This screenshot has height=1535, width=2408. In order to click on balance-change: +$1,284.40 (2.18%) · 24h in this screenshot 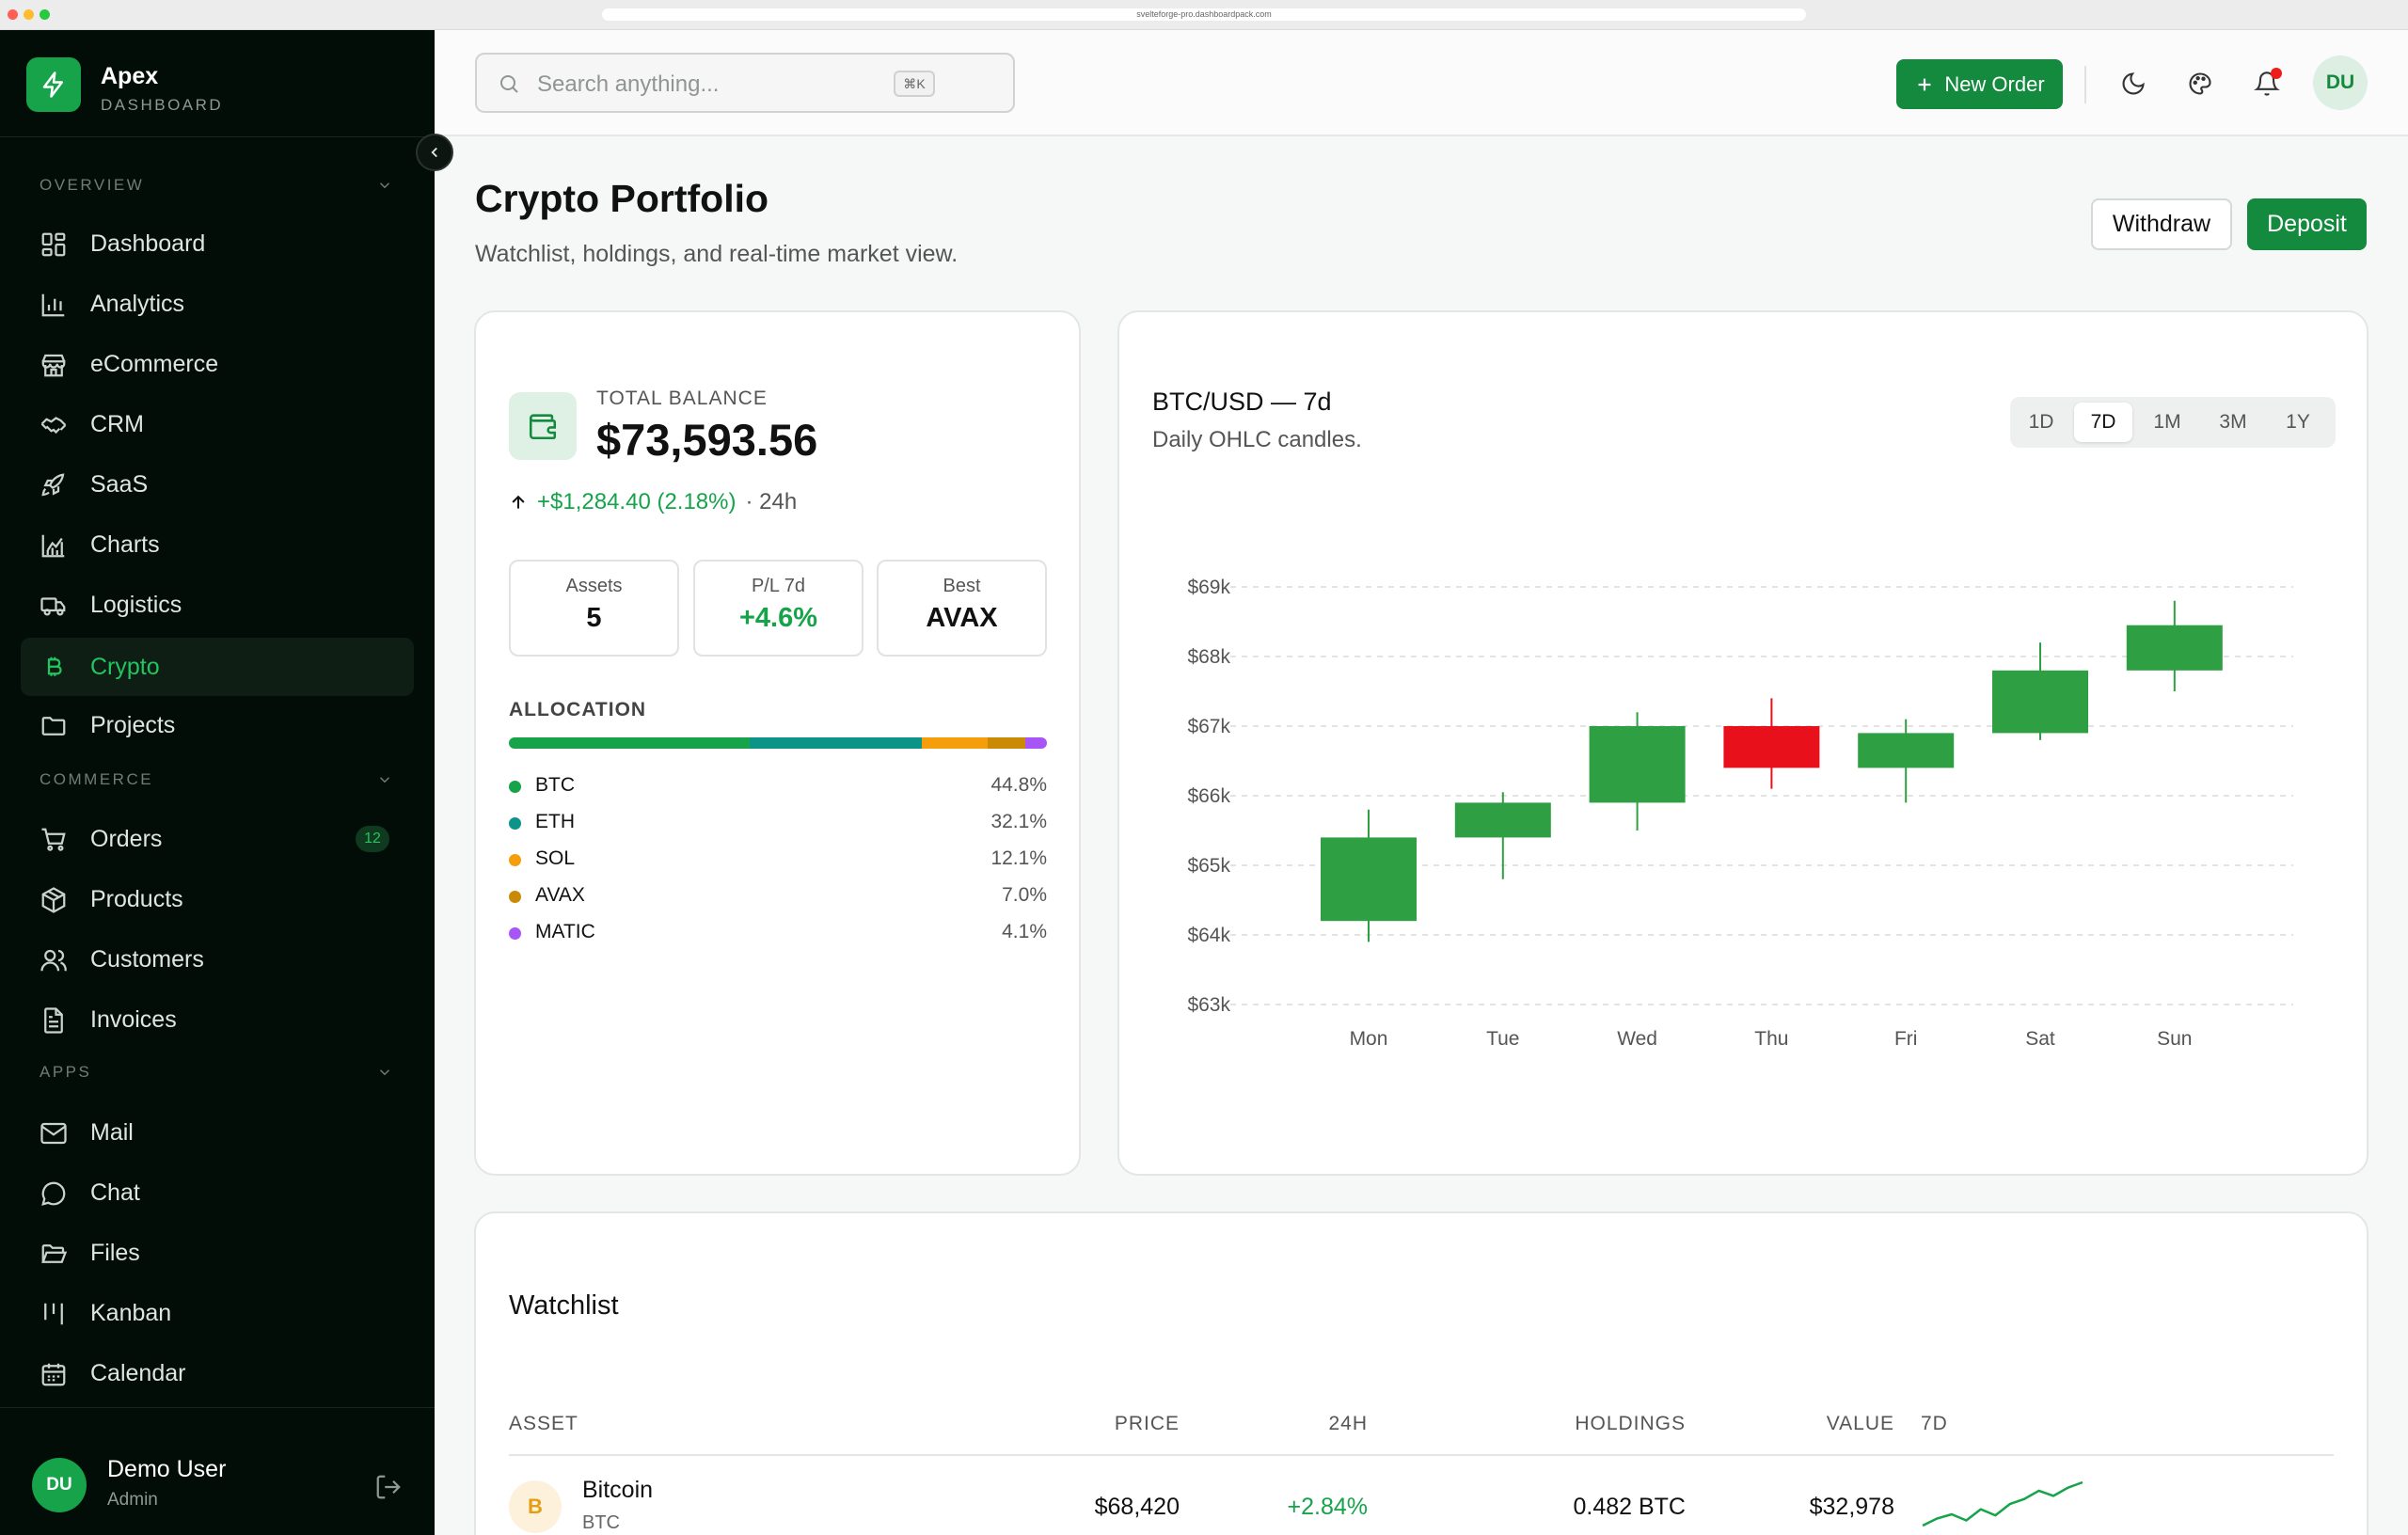, I will do `click(653, 502)`.